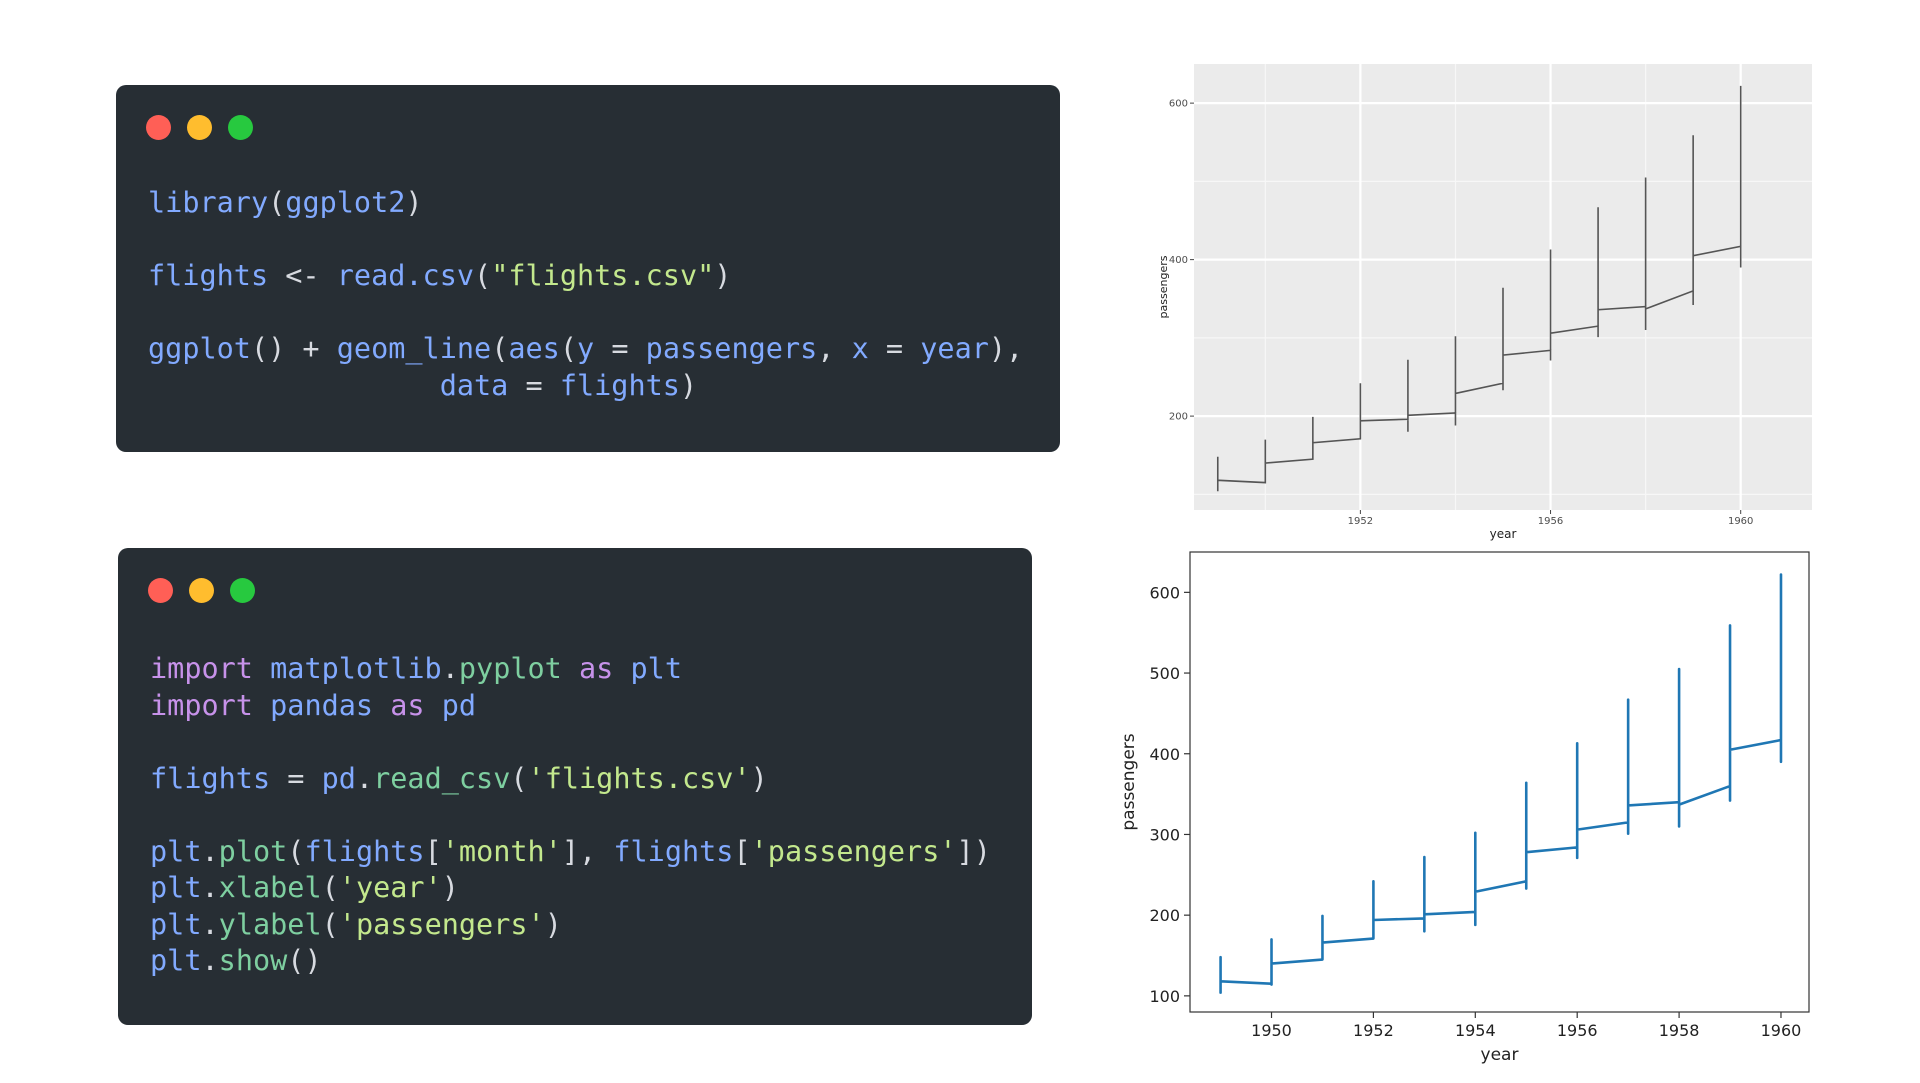 The width and height of the screenshot is (1920, 1083). Describe the element at coordinates (302, 275) in the screenshot. I see `code-token: <-` at that location.